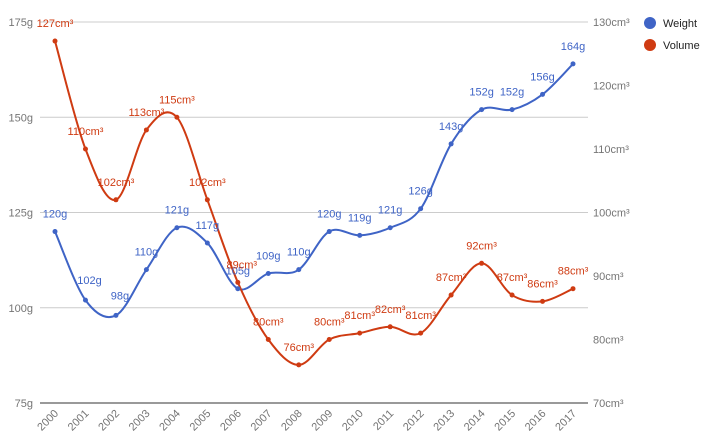 This screenshot has width=728, height=445. What do you see at coordinates (231, 421) in the screenshot?
I see `x-tick-label: 2006` at bounding box center [231, 421].